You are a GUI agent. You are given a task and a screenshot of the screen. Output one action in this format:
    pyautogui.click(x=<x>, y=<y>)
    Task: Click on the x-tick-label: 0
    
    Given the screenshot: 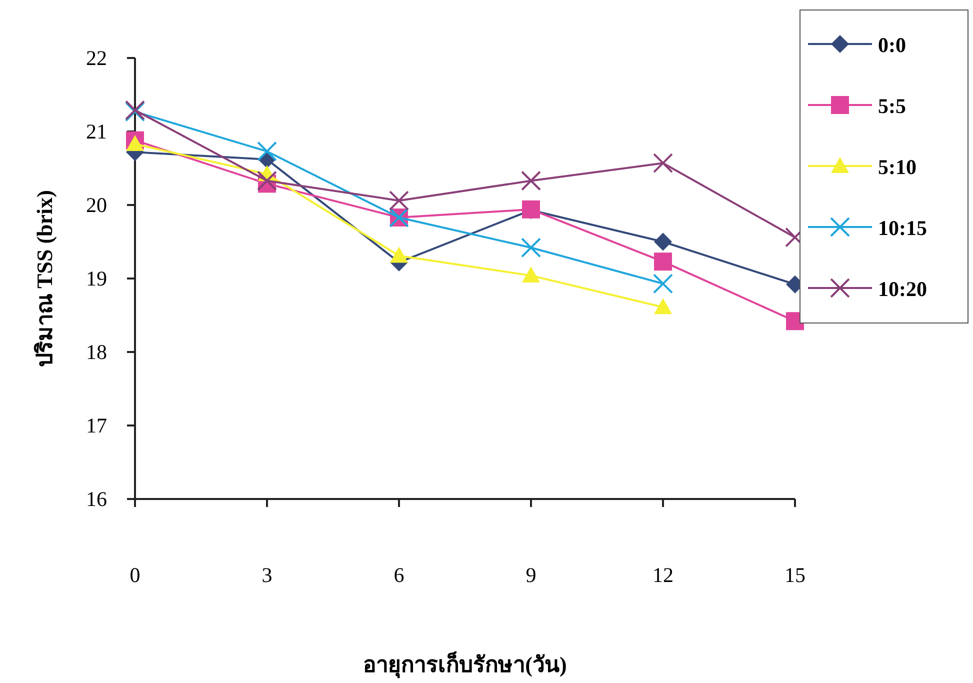 What is the action you would take?
    pyautogui.click(x=135, y=575)
    